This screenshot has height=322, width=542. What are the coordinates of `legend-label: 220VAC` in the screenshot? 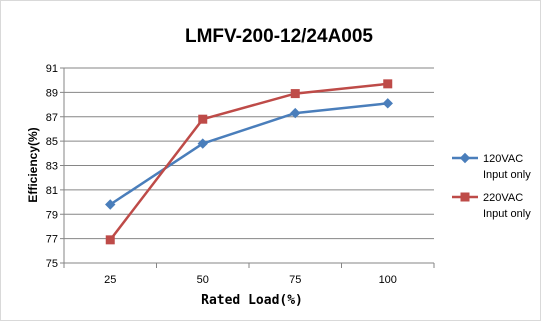 It's located at (503, 198).